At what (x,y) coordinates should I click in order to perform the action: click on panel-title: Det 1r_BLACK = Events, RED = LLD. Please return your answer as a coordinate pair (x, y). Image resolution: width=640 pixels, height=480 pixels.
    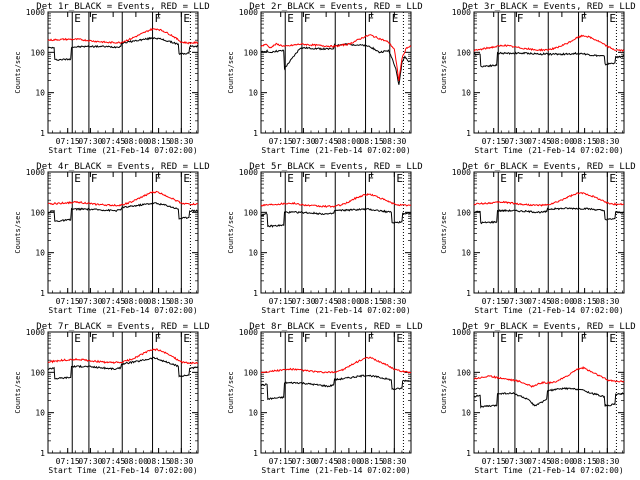
    Looking at the image, I should click on (122, 7).